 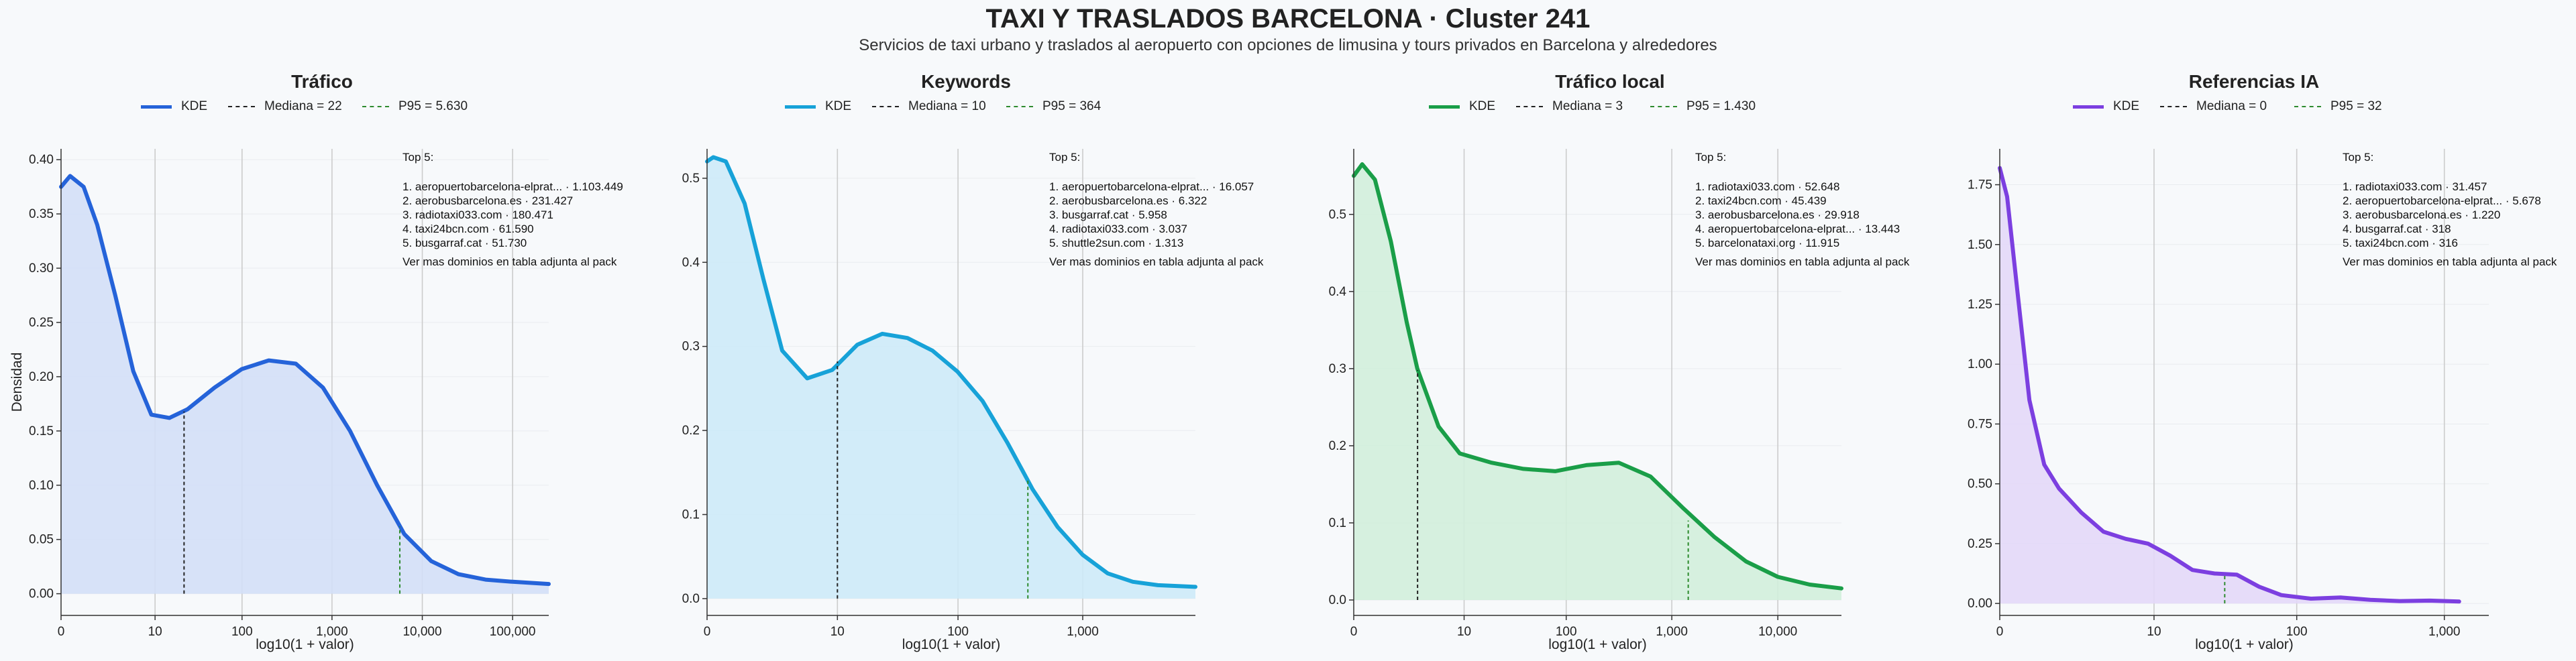 What do you see at coordinates (1980, 245) in the screenshot?
I see `y-tick-label: 1.50` at bounding box center [1980, 245].